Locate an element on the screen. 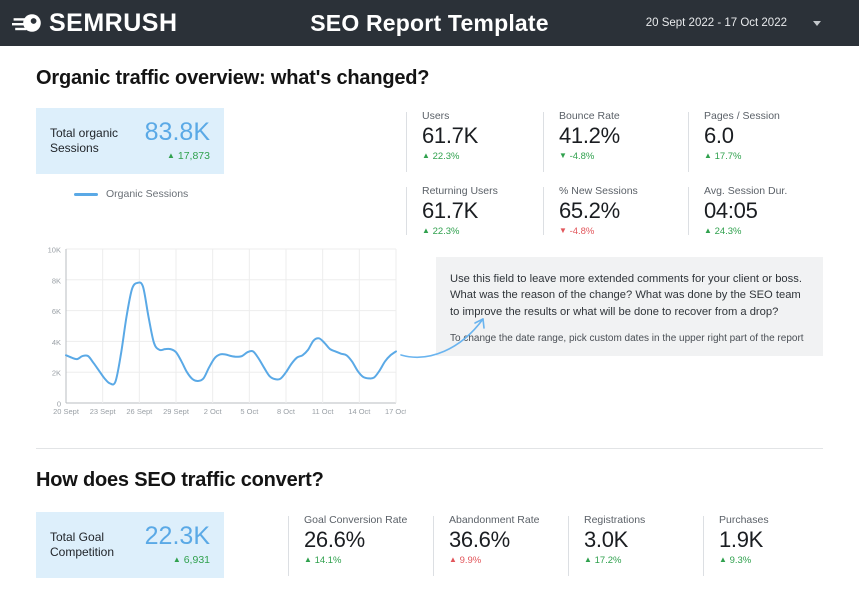 The height and width of the screenshot is (594, 859). kpi-delta-value: 9.3% is located at coordinates (740, 561).